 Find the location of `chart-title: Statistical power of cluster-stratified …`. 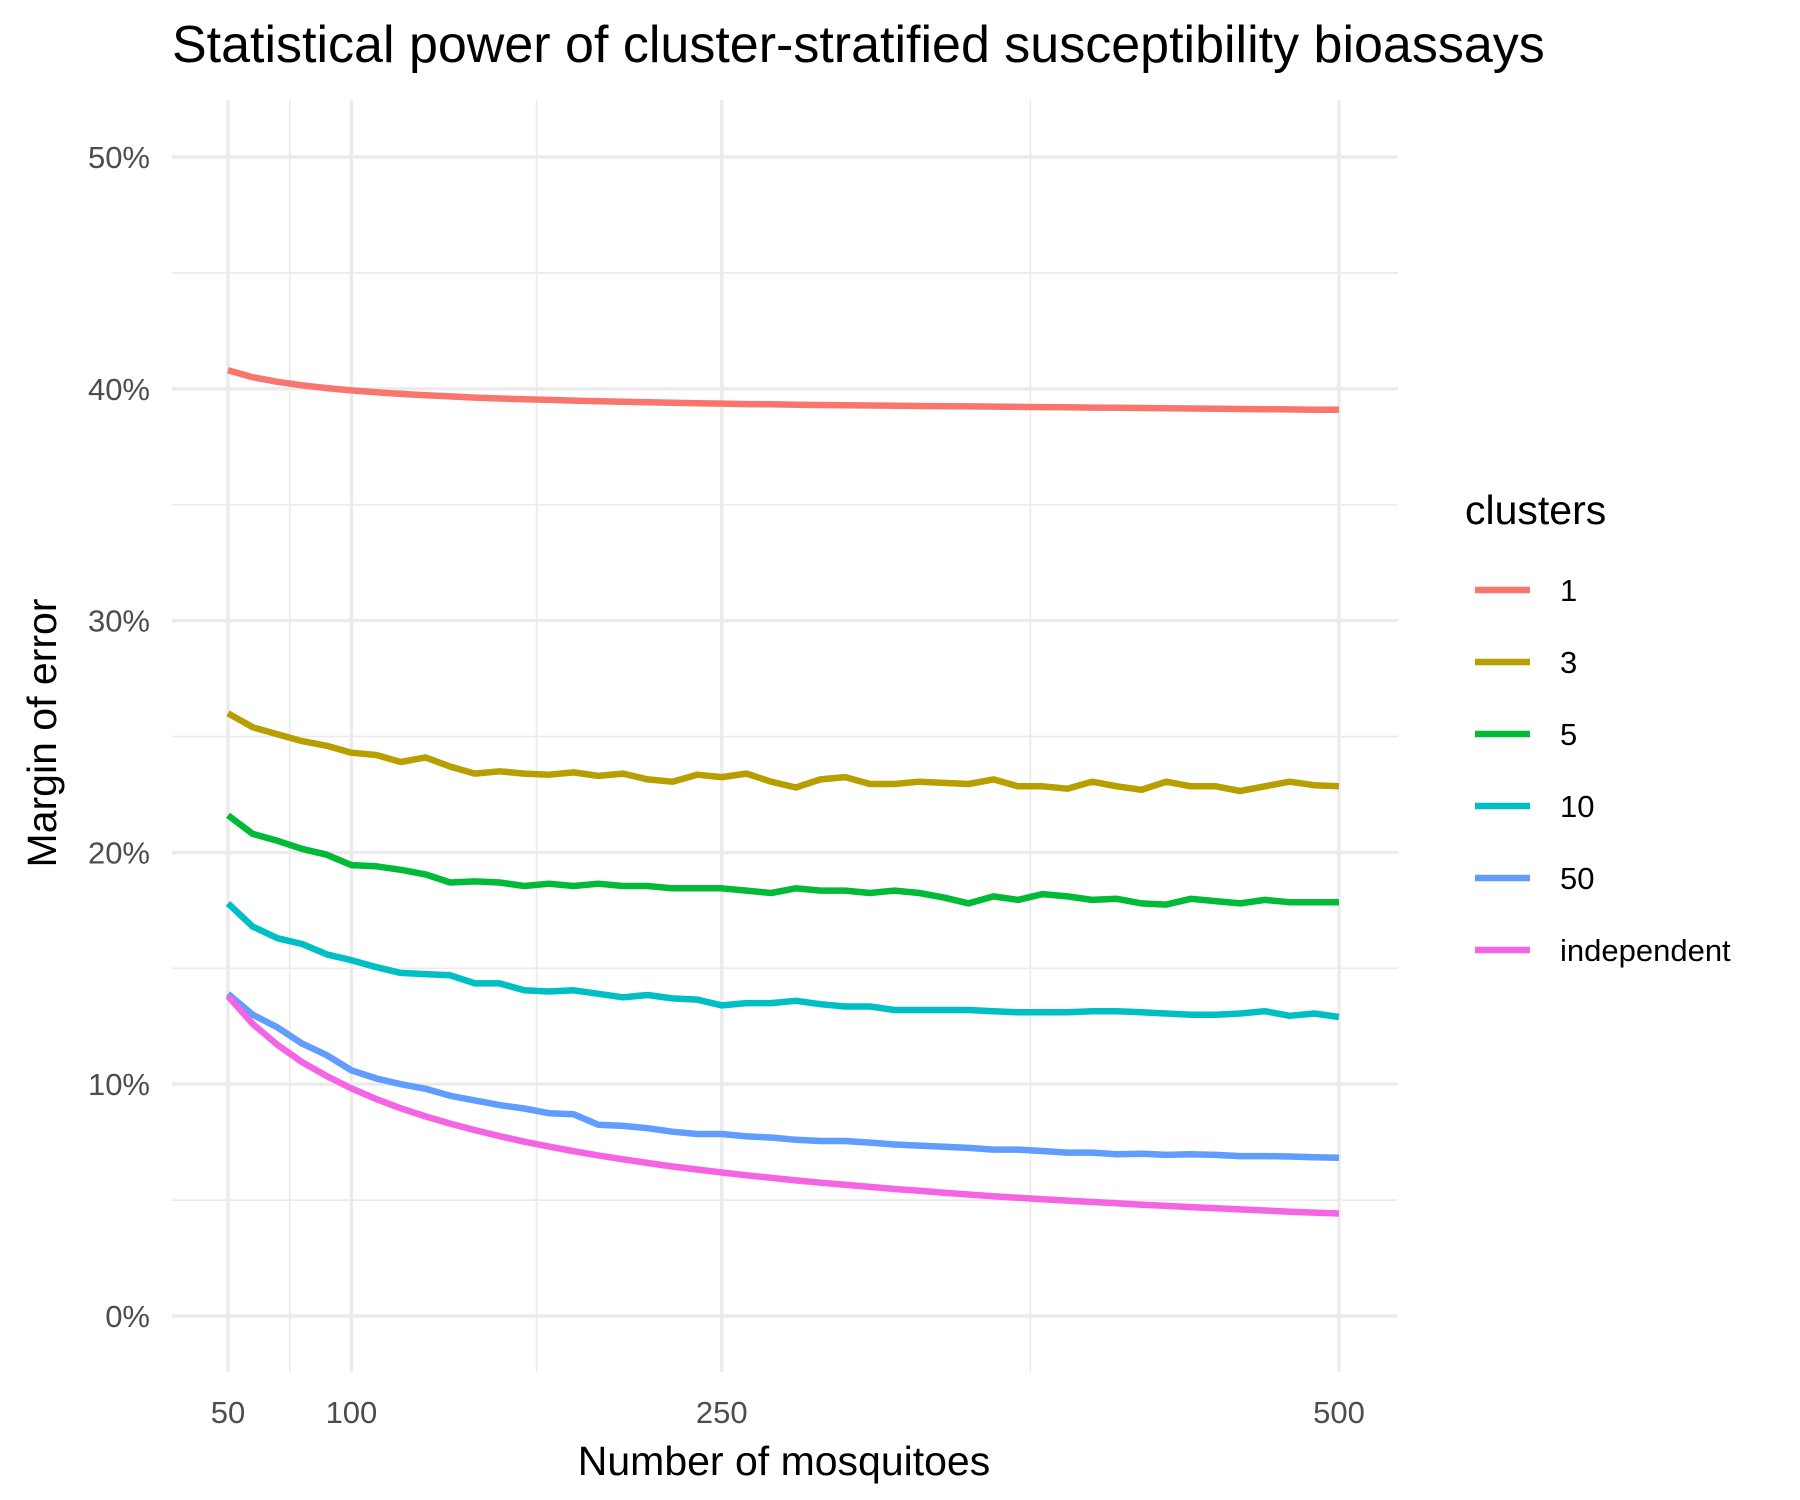

chart-title: Statistical power of cluster-stratified … is located at coordinates (858, 45).